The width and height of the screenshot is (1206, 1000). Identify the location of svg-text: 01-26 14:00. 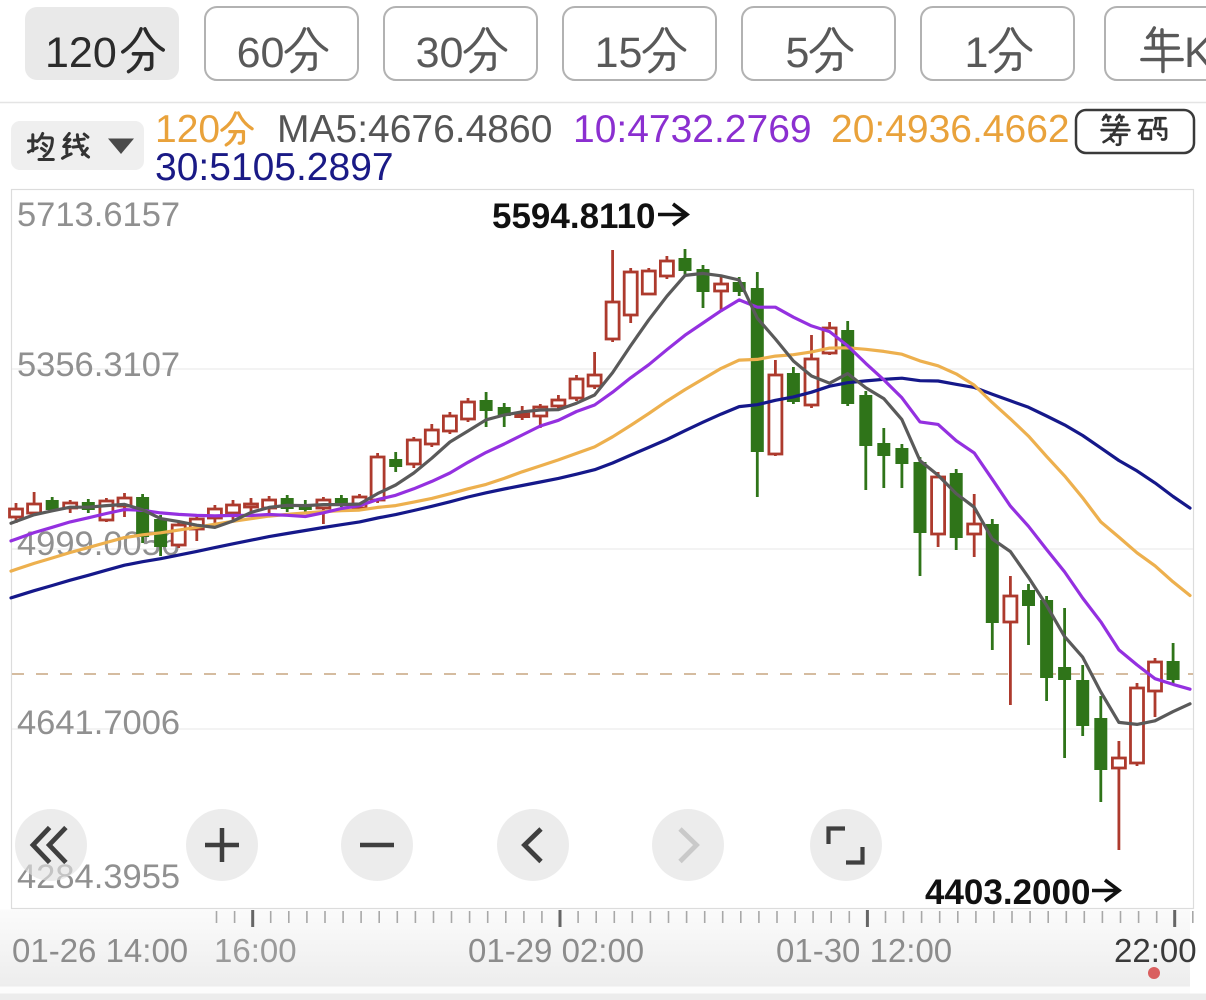
(100, 950).